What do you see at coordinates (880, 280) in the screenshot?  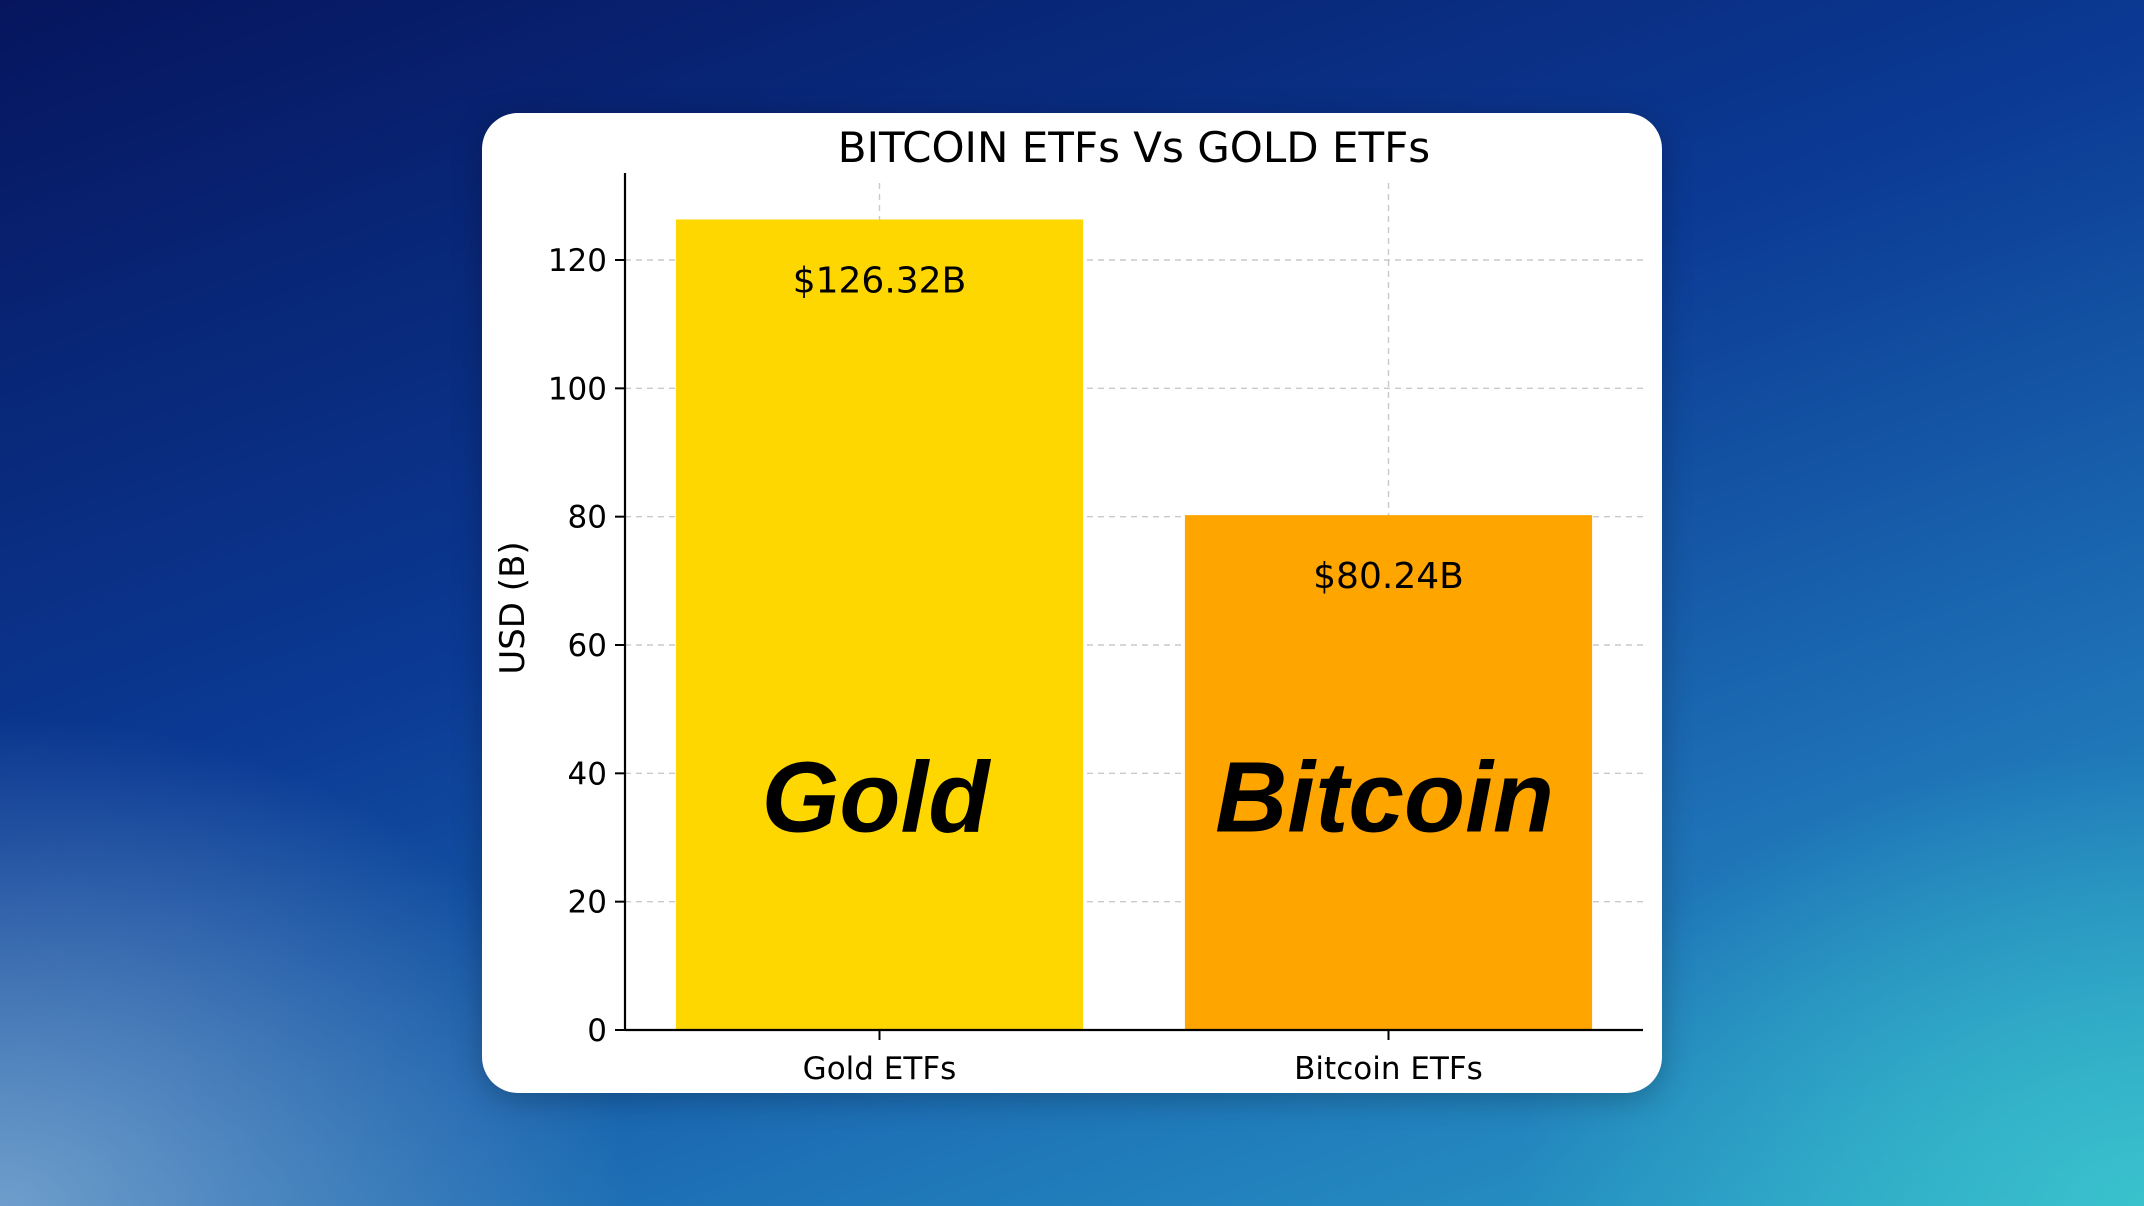 I see `value-label: $126.32B` at bounding box center [880, 280].